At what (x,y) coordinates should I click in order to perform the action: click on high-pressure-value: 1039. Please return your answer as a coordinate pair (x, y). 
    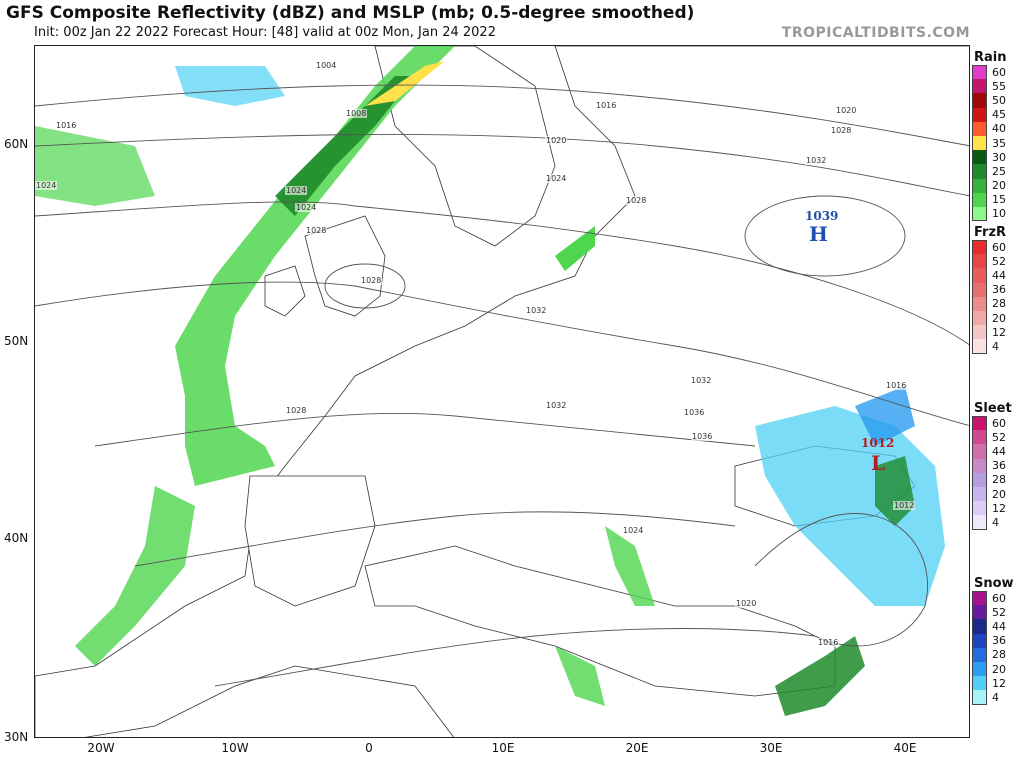
    Looking at the image, I should click on (822, 216).